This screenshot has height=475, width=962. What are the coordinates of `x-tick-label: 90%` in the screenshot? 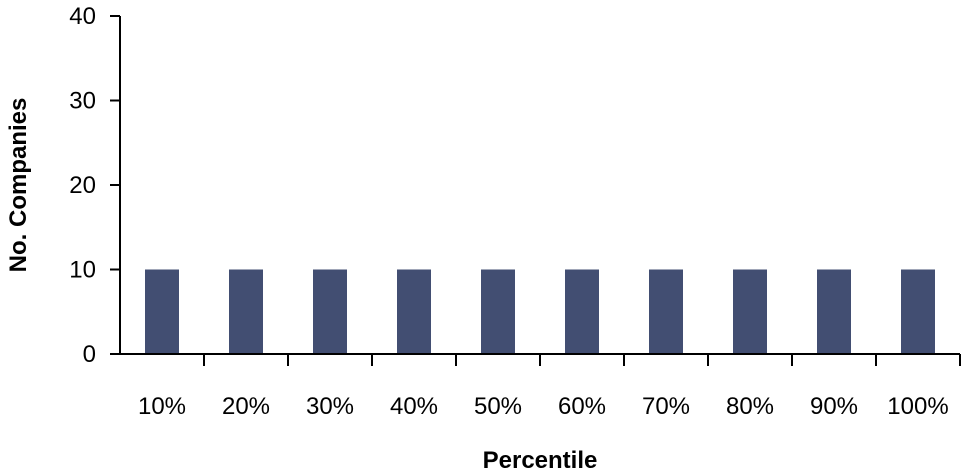 It's located at (834, 406).